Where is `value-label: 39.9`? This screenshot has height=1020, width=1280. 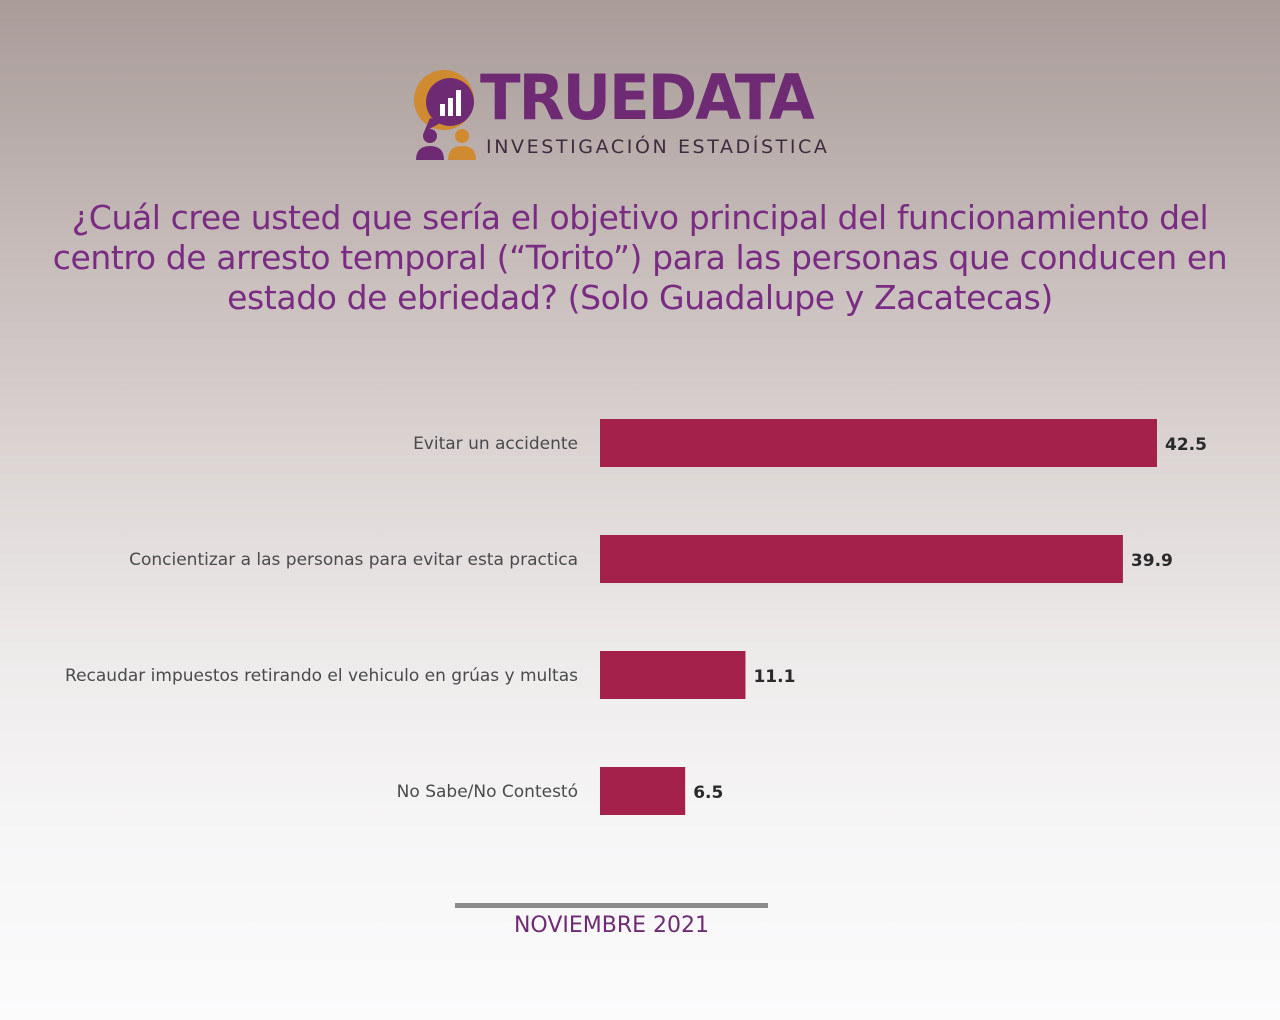
value-label: 39.9 is located at coordinates (1152, 561).